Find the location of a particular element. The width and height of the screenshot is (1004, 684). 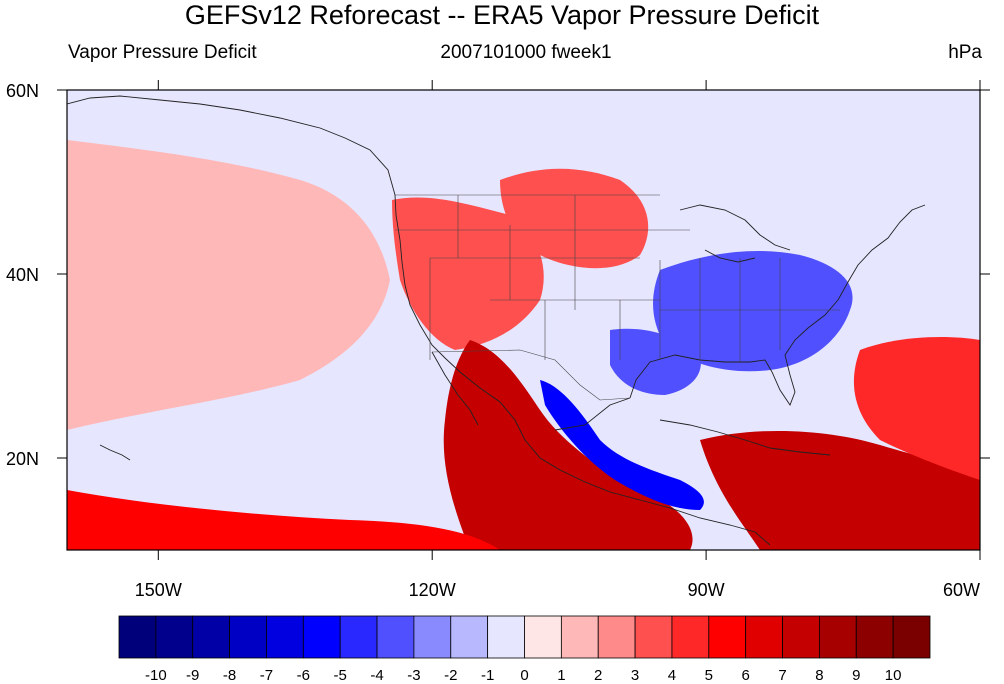

region-negative-central-mexico is located at coordinates (622, 445).